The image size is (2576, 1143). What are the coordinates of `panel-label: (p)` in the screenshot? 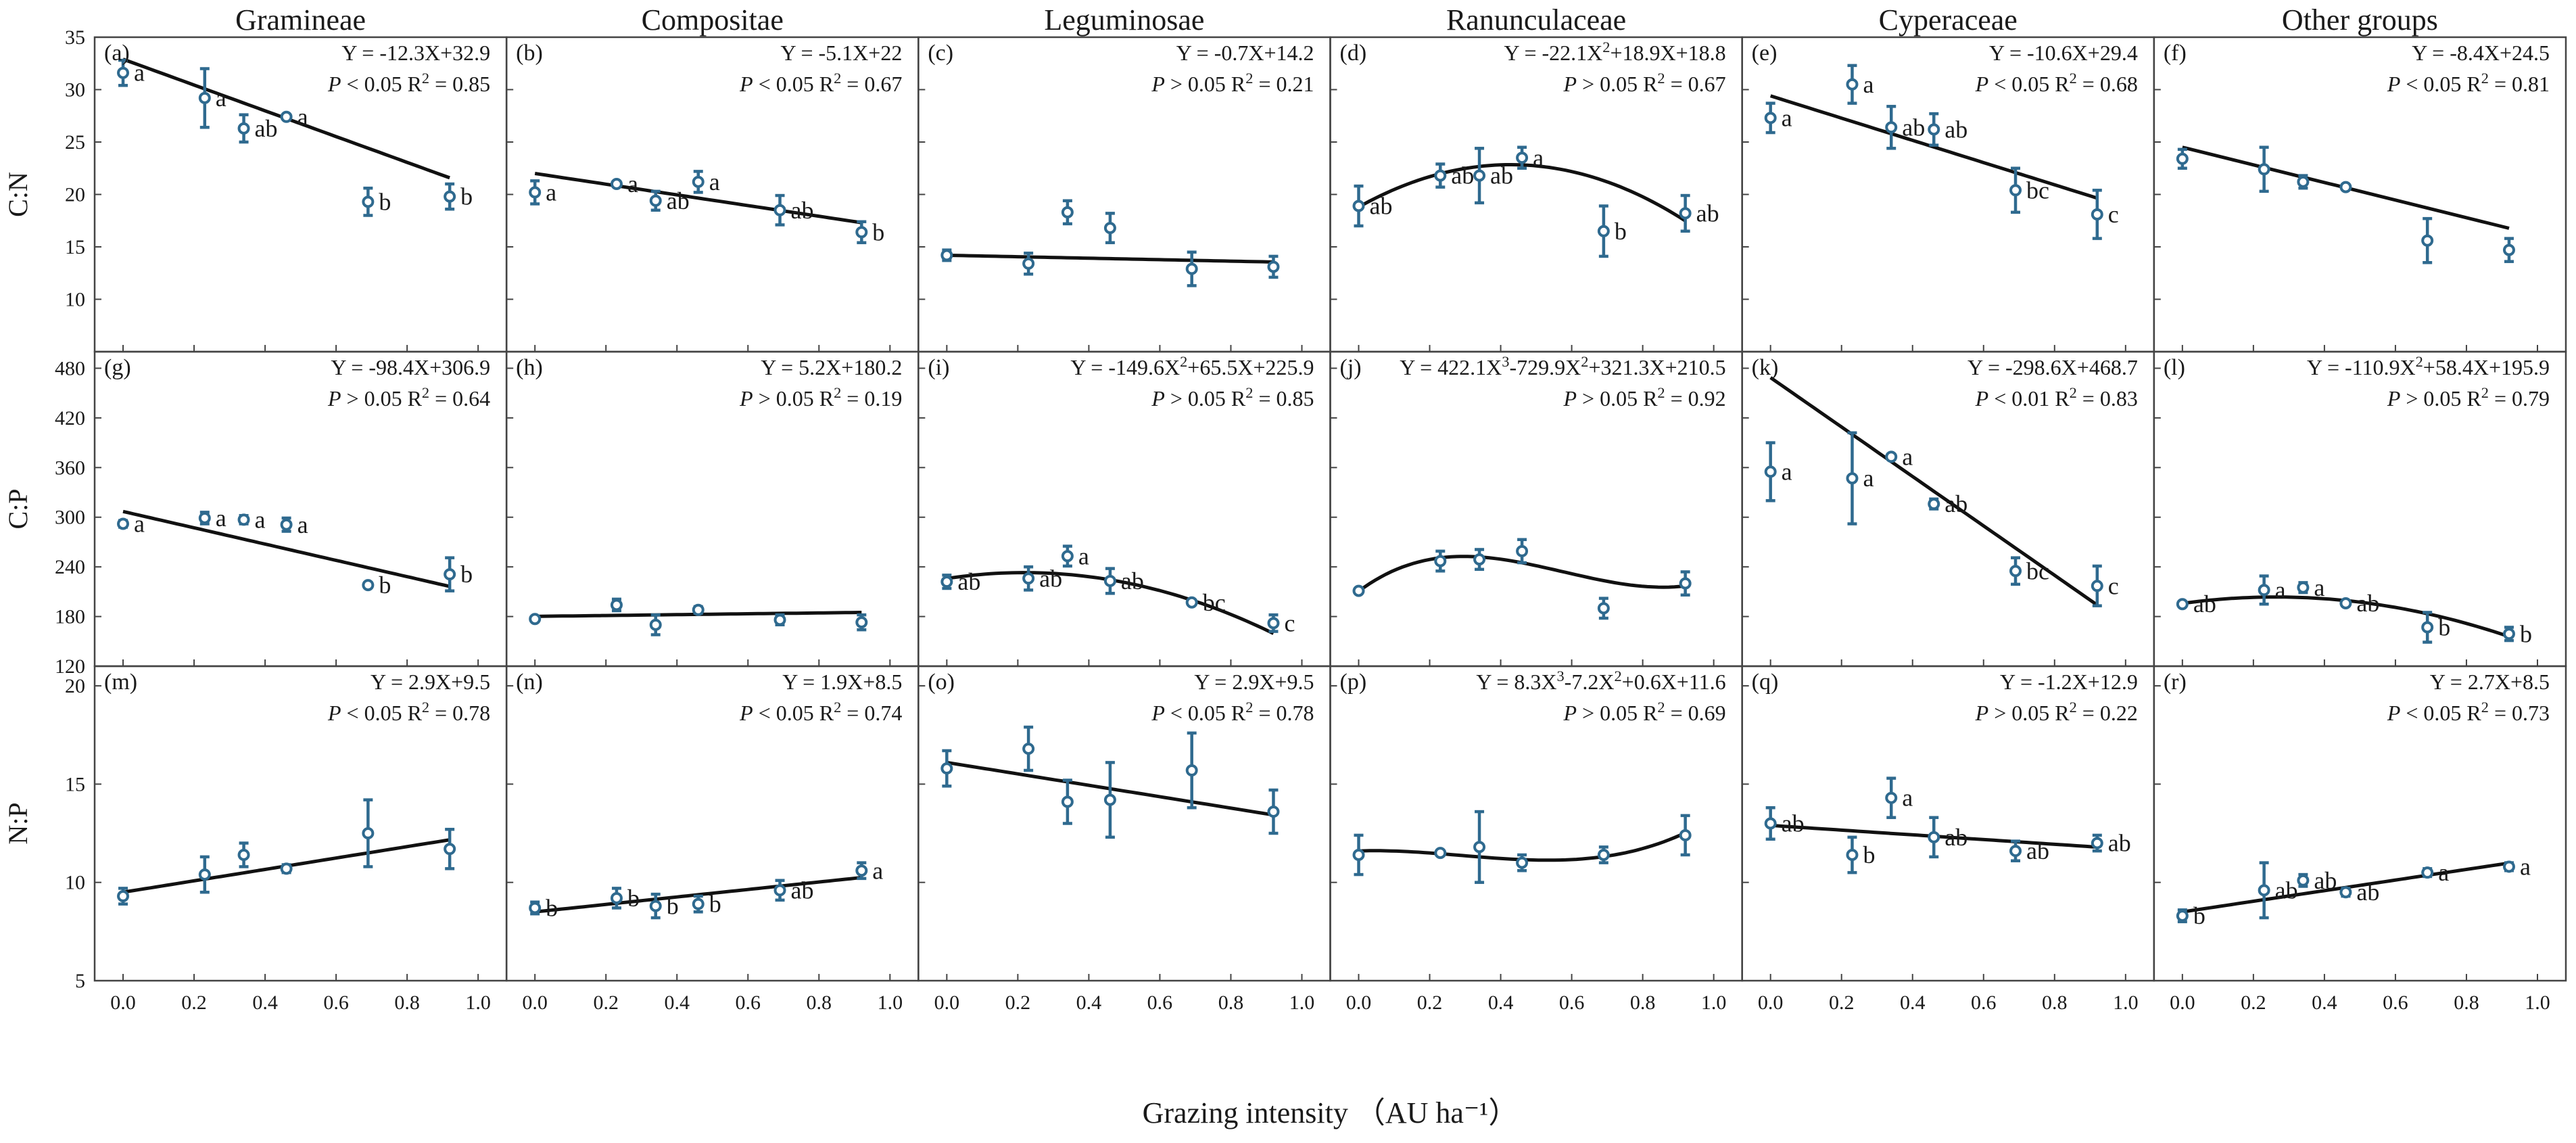 It's located at (1353, 682).